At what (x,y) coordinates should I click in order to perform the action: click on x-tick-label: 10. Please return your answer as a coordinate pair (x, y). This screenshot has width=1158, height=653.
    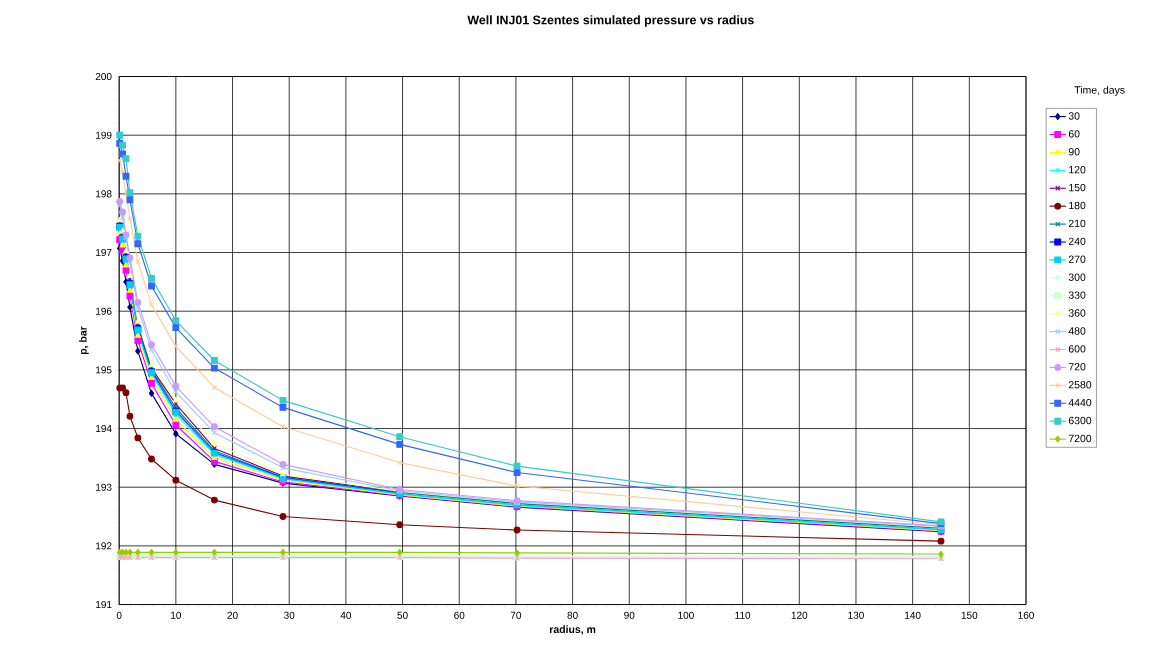
    Looking at the image, I should click on (176, 615).